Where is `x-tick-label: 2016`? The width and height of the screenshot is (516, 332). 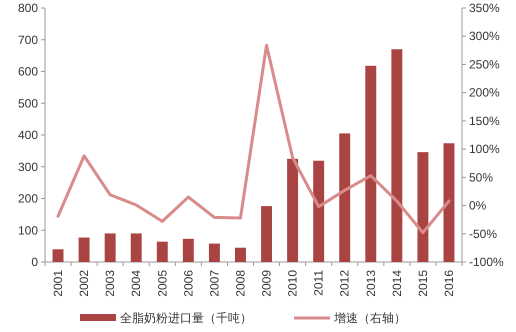
x-tick-label: 2016 is located at coordinates (449, 283).